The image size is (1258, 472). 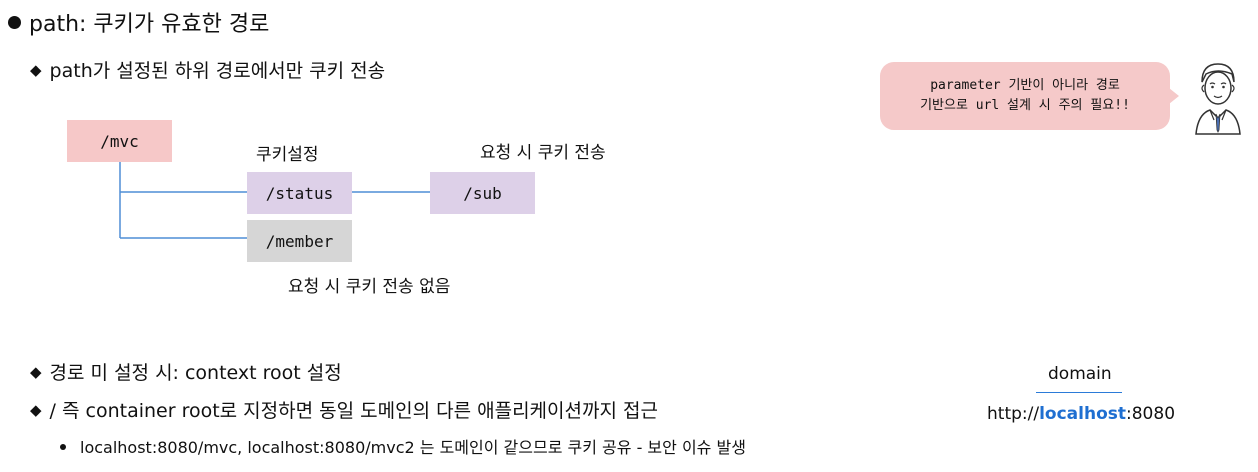 What do you see at coordinates (217, 71) in the screenshot?
I see `subpoint-path-scope-text: path가 설정된 하위 경로에서만 쿠키 전송` at bounding box center [217, 71].